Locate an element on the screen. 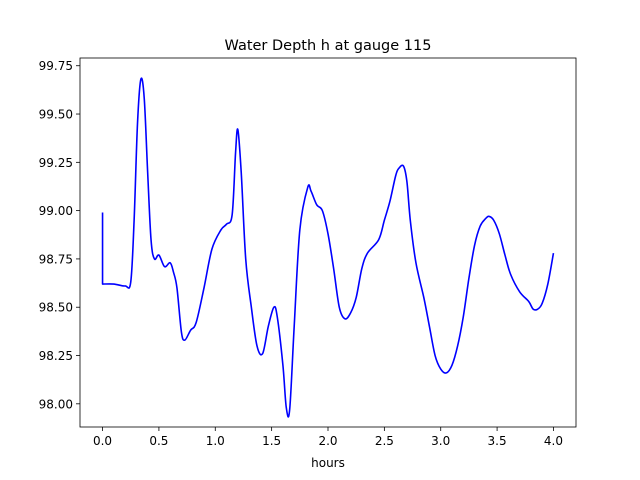  x-tick-label: 1.5 is located at coordinates (271, 441).